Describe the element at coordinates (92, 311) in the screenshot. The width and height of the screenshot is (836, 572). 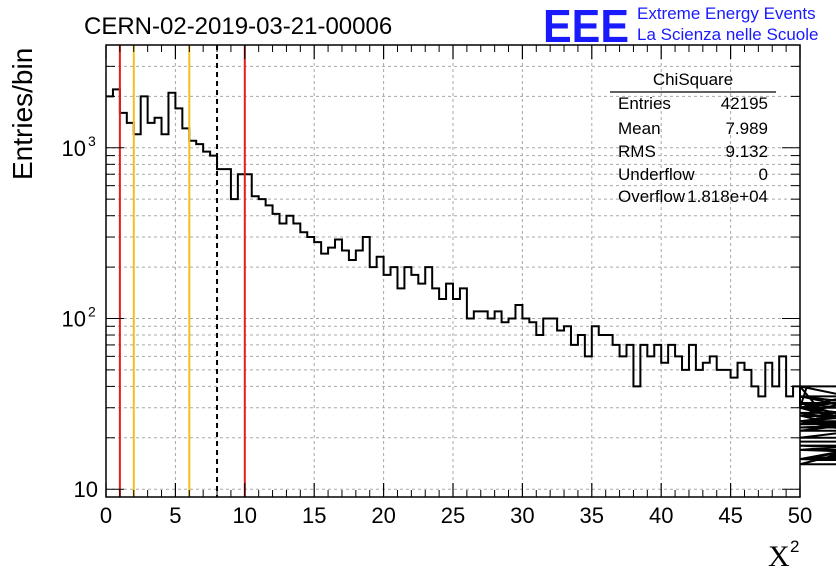
I see `y-tick-exponent: 2` at that location.